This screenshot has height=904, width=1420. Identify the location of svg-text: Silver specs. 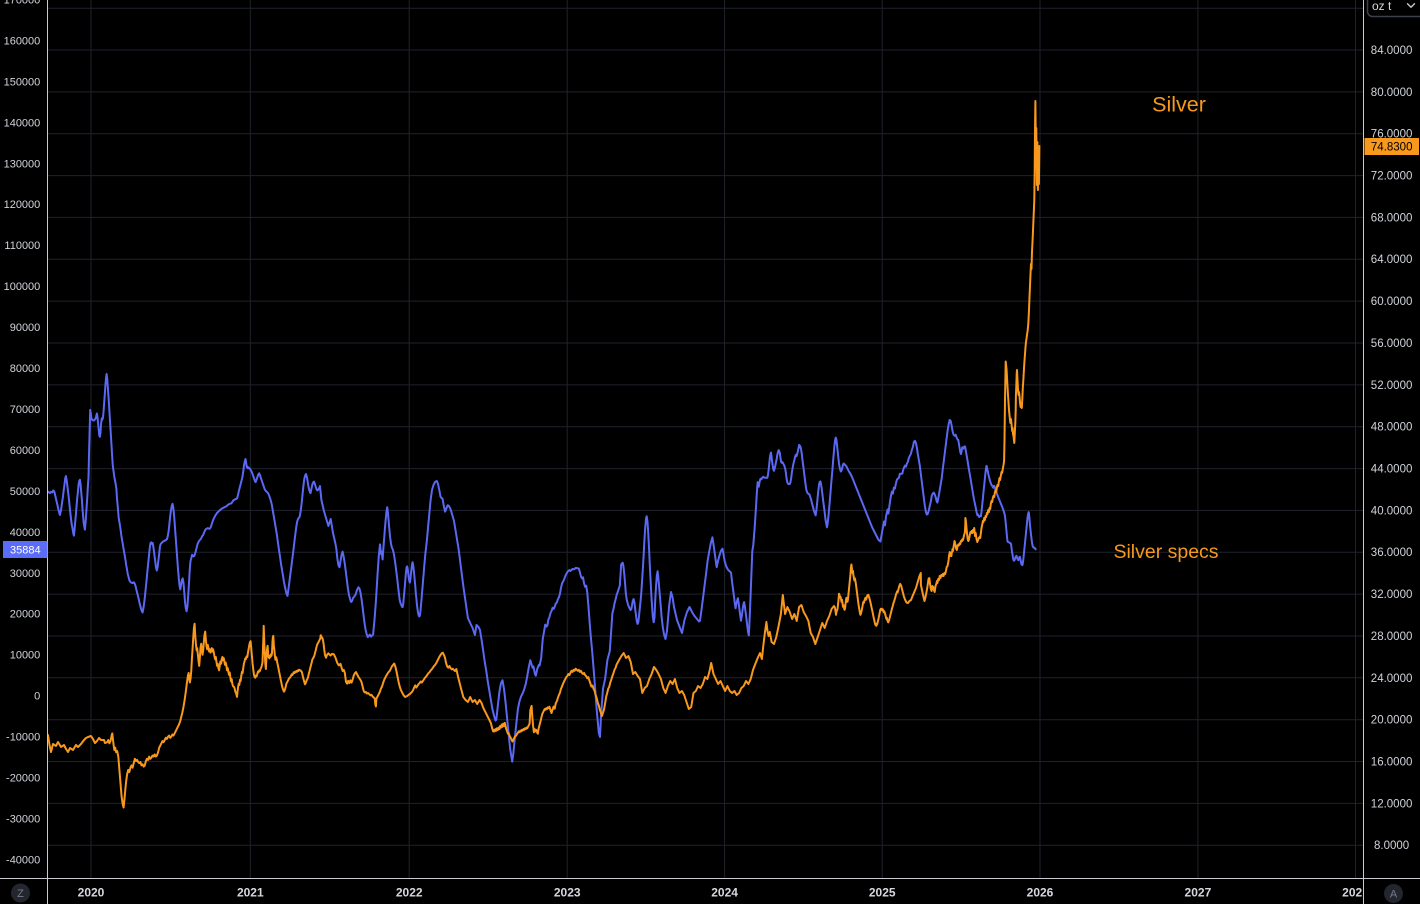
(1165, 552).